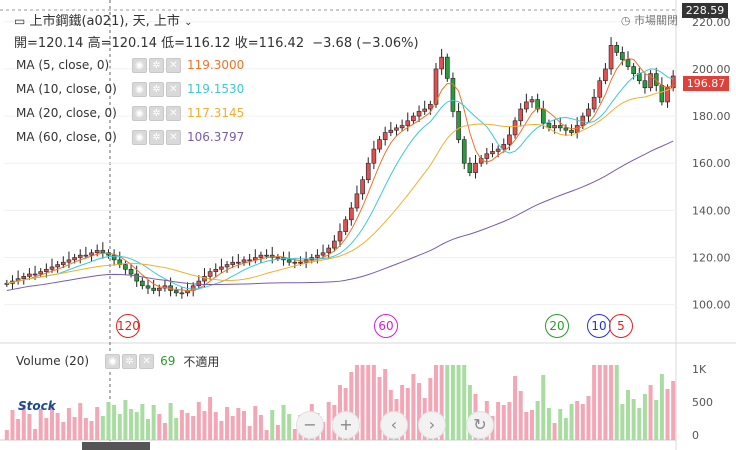 The height and width of the screenshot is (450, 736). I want to click on vol-tick-label: 500, so click(702, 402).